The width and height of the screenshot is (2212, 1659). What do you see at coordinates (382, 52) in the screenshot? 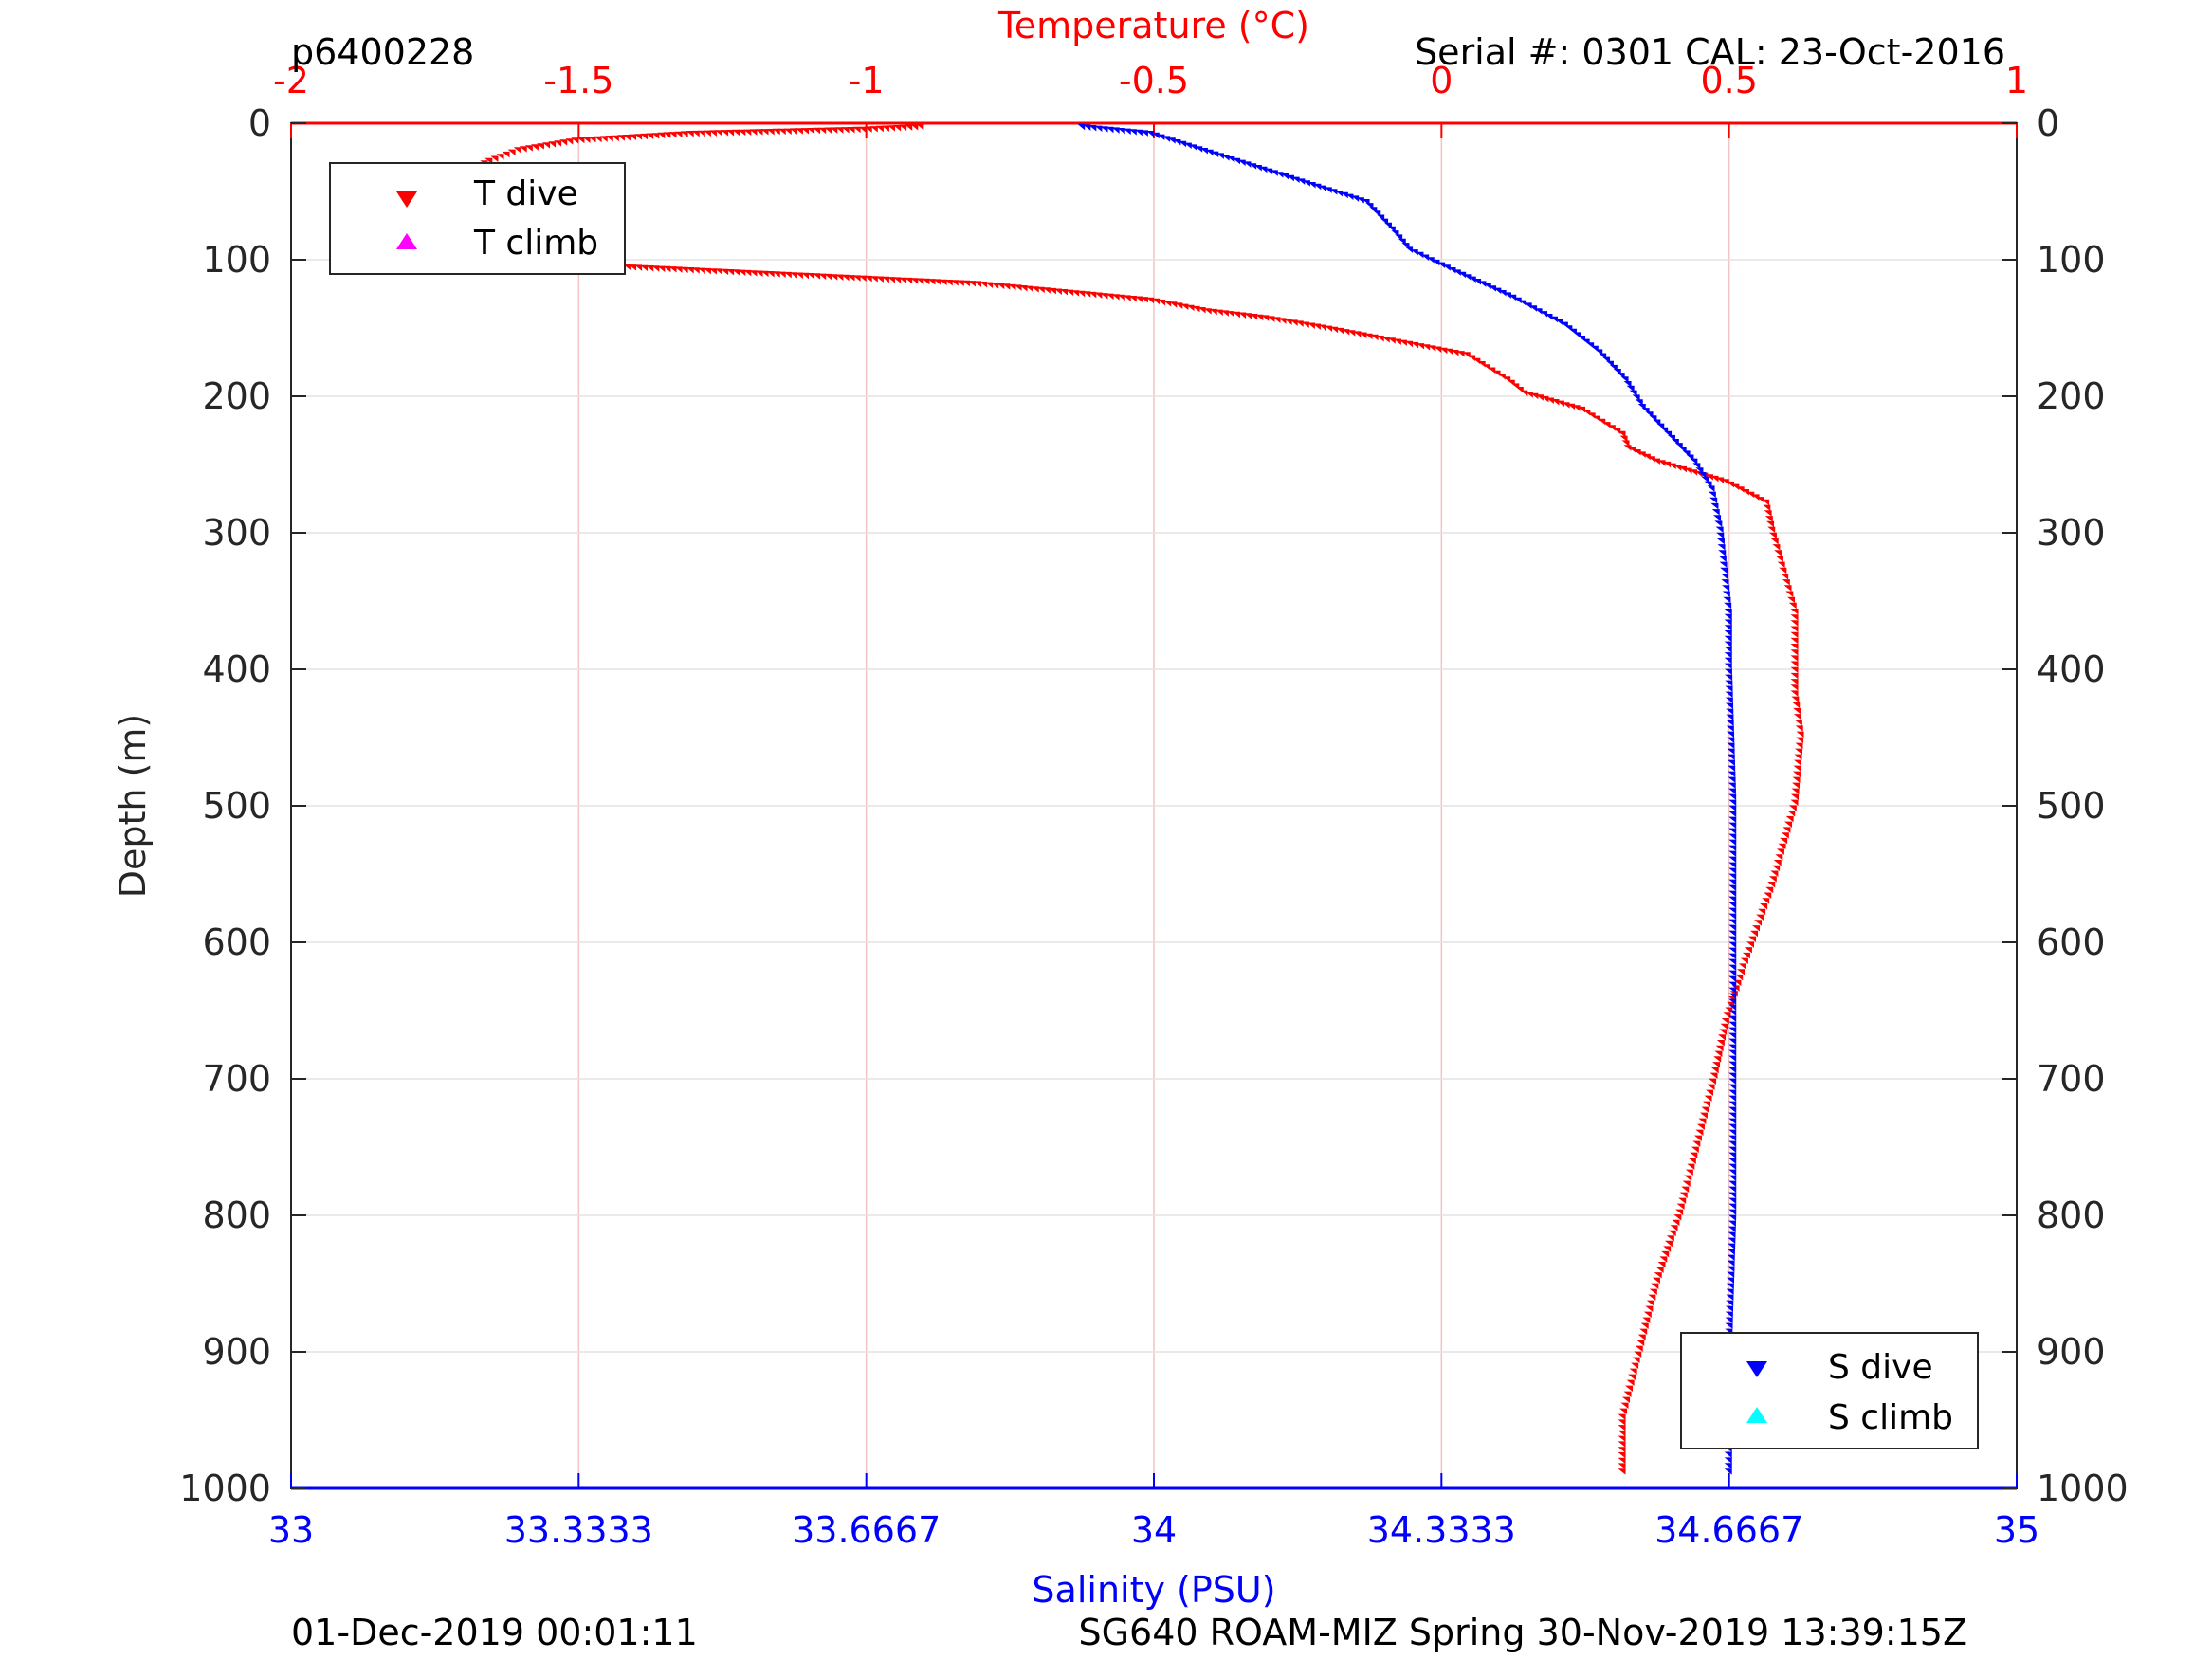
I see `dive-id: p6400228` at bounding box center [382, 52].